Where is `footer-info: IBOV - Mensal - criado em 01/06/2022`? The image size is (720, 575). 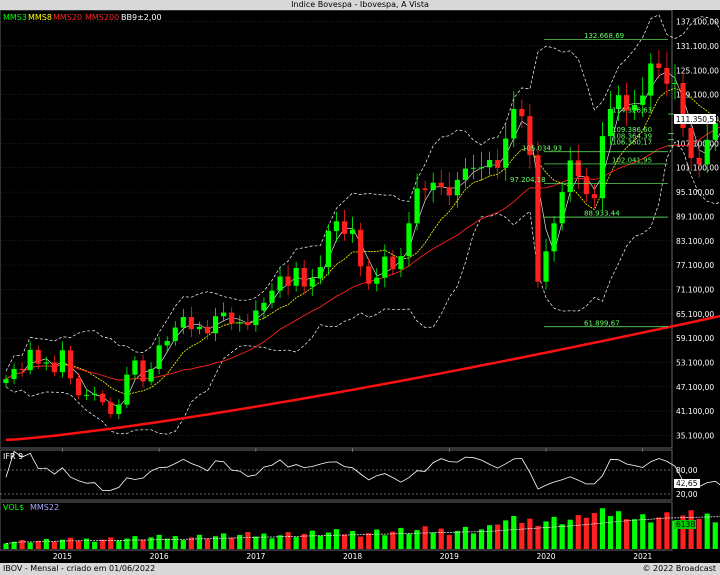 footer-info: IBOV - Mensal - criado em 01/06/2022 is located at coordinates (79, 568).